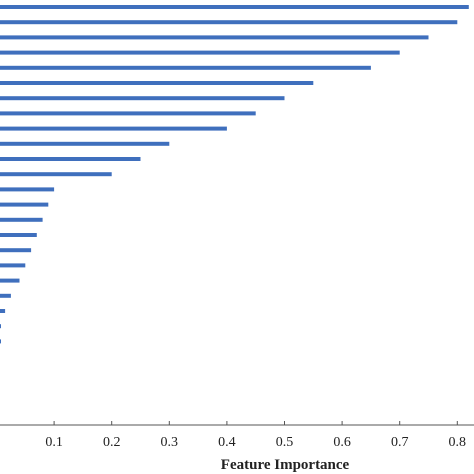 The image size is (474, 474). I want to click on x-tick-label-4: 0.4, so click(227, 442).